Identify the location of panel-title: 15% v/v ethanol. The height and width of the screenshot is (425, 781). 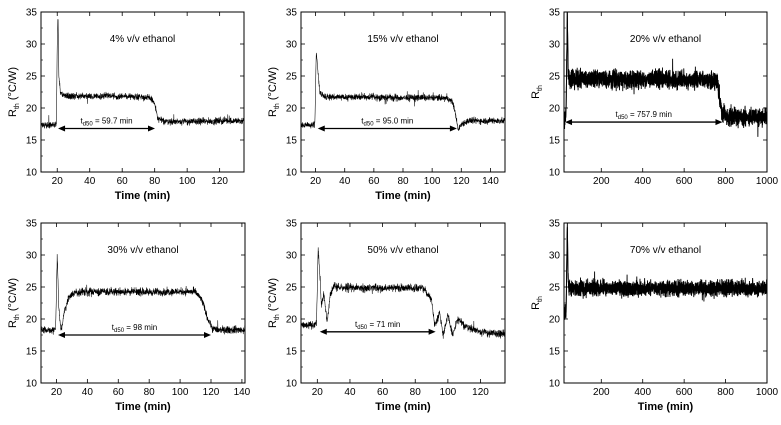
(402, 39).